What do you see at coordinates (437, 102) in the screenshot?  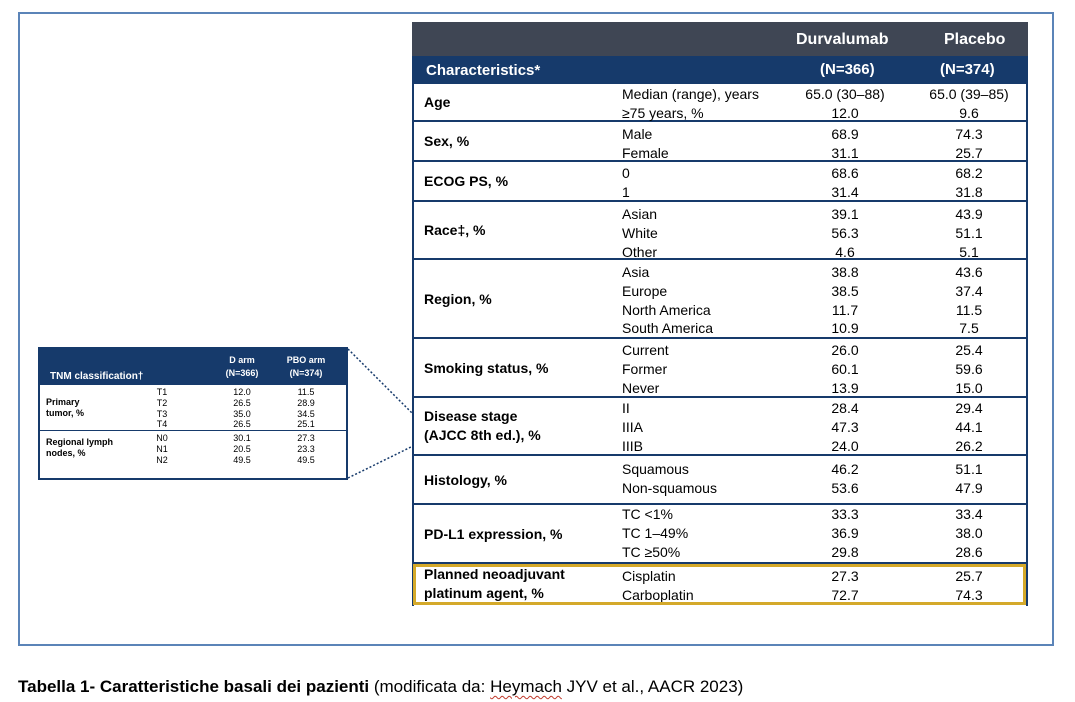 I see `row-label: Age` at bounding box center [437, 102].